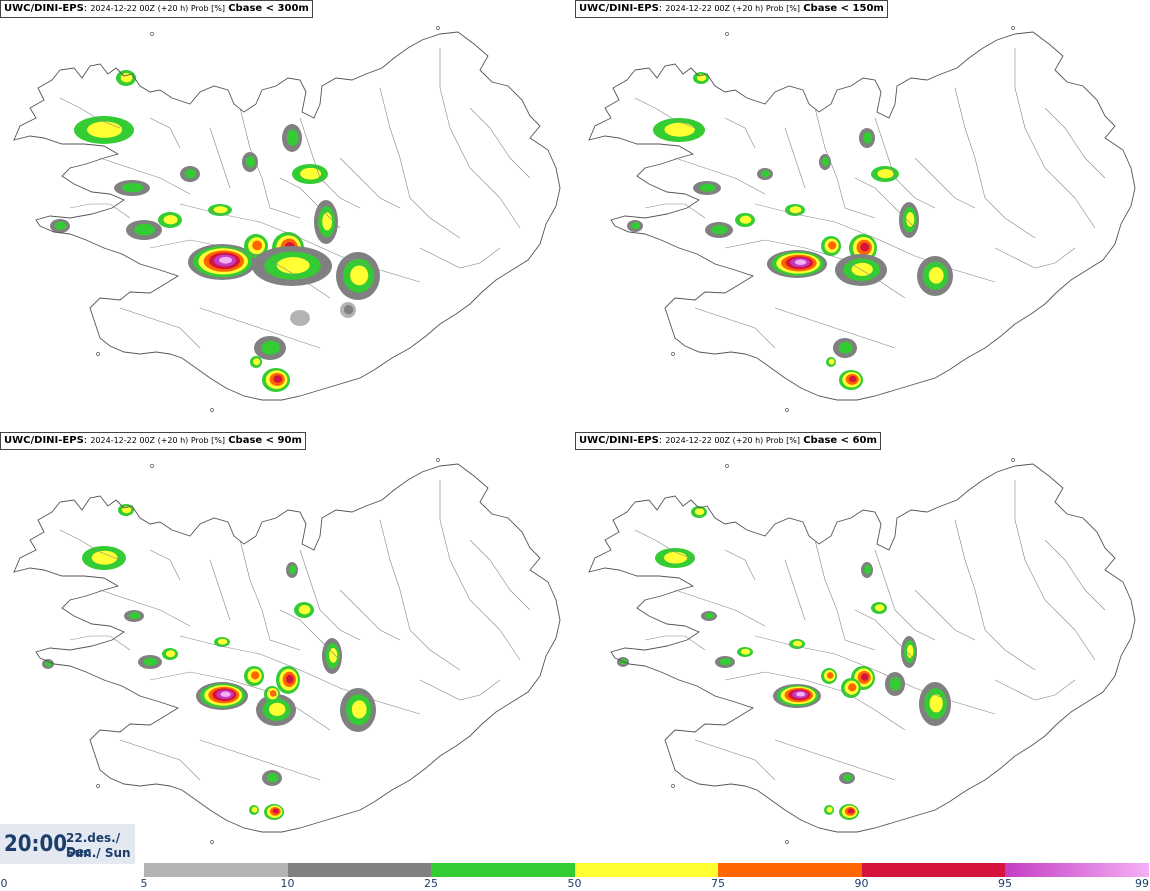 The width and height of the screenshot is (1150, 891). I want to click on probability-colorbar, so click(646, 870).